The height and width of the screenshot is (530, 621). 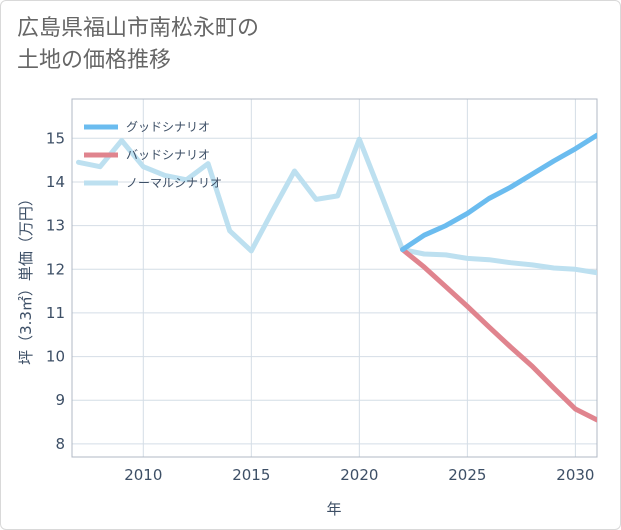 I want to click on y-tick-label: 15, so click(x=55, y=138).